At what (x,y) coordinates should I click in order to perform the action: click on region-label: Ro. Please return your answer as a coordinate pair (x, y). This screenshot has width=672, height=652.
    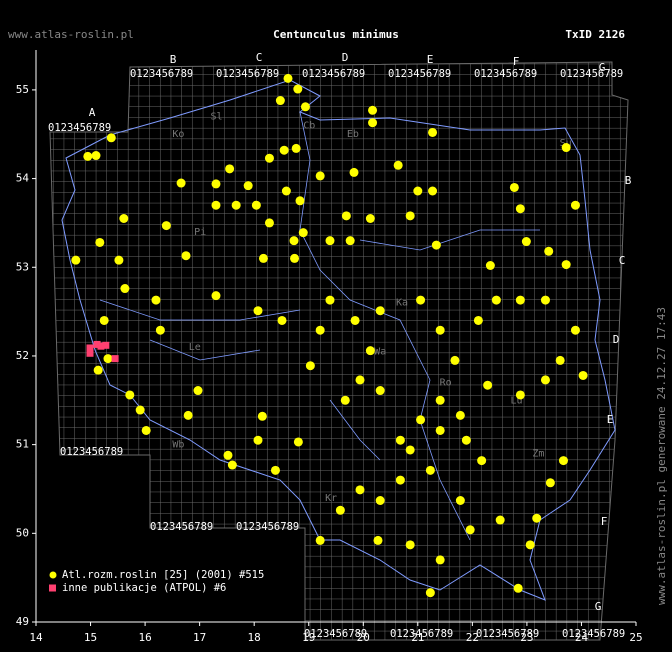
    Looking at the image, I should click on (446, 383).